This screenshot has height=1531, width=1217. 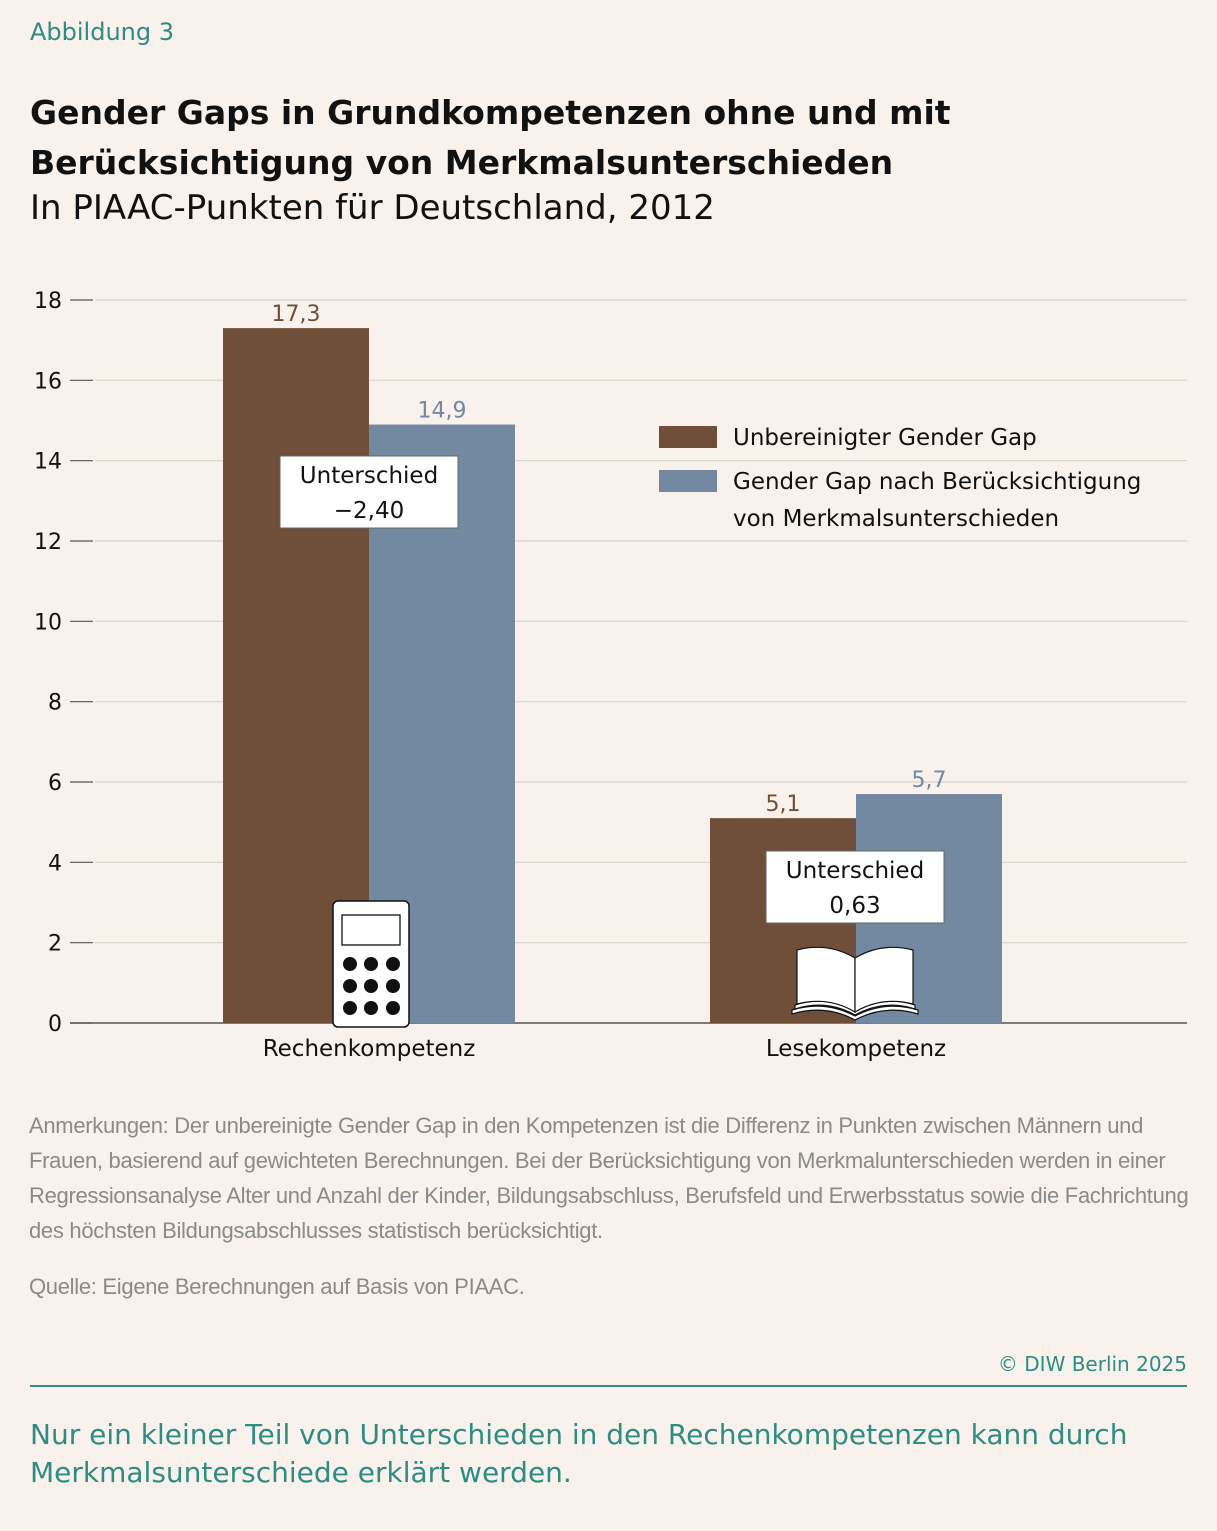 I want to click on y-tick-label: 14, so click(x=48, y=462).